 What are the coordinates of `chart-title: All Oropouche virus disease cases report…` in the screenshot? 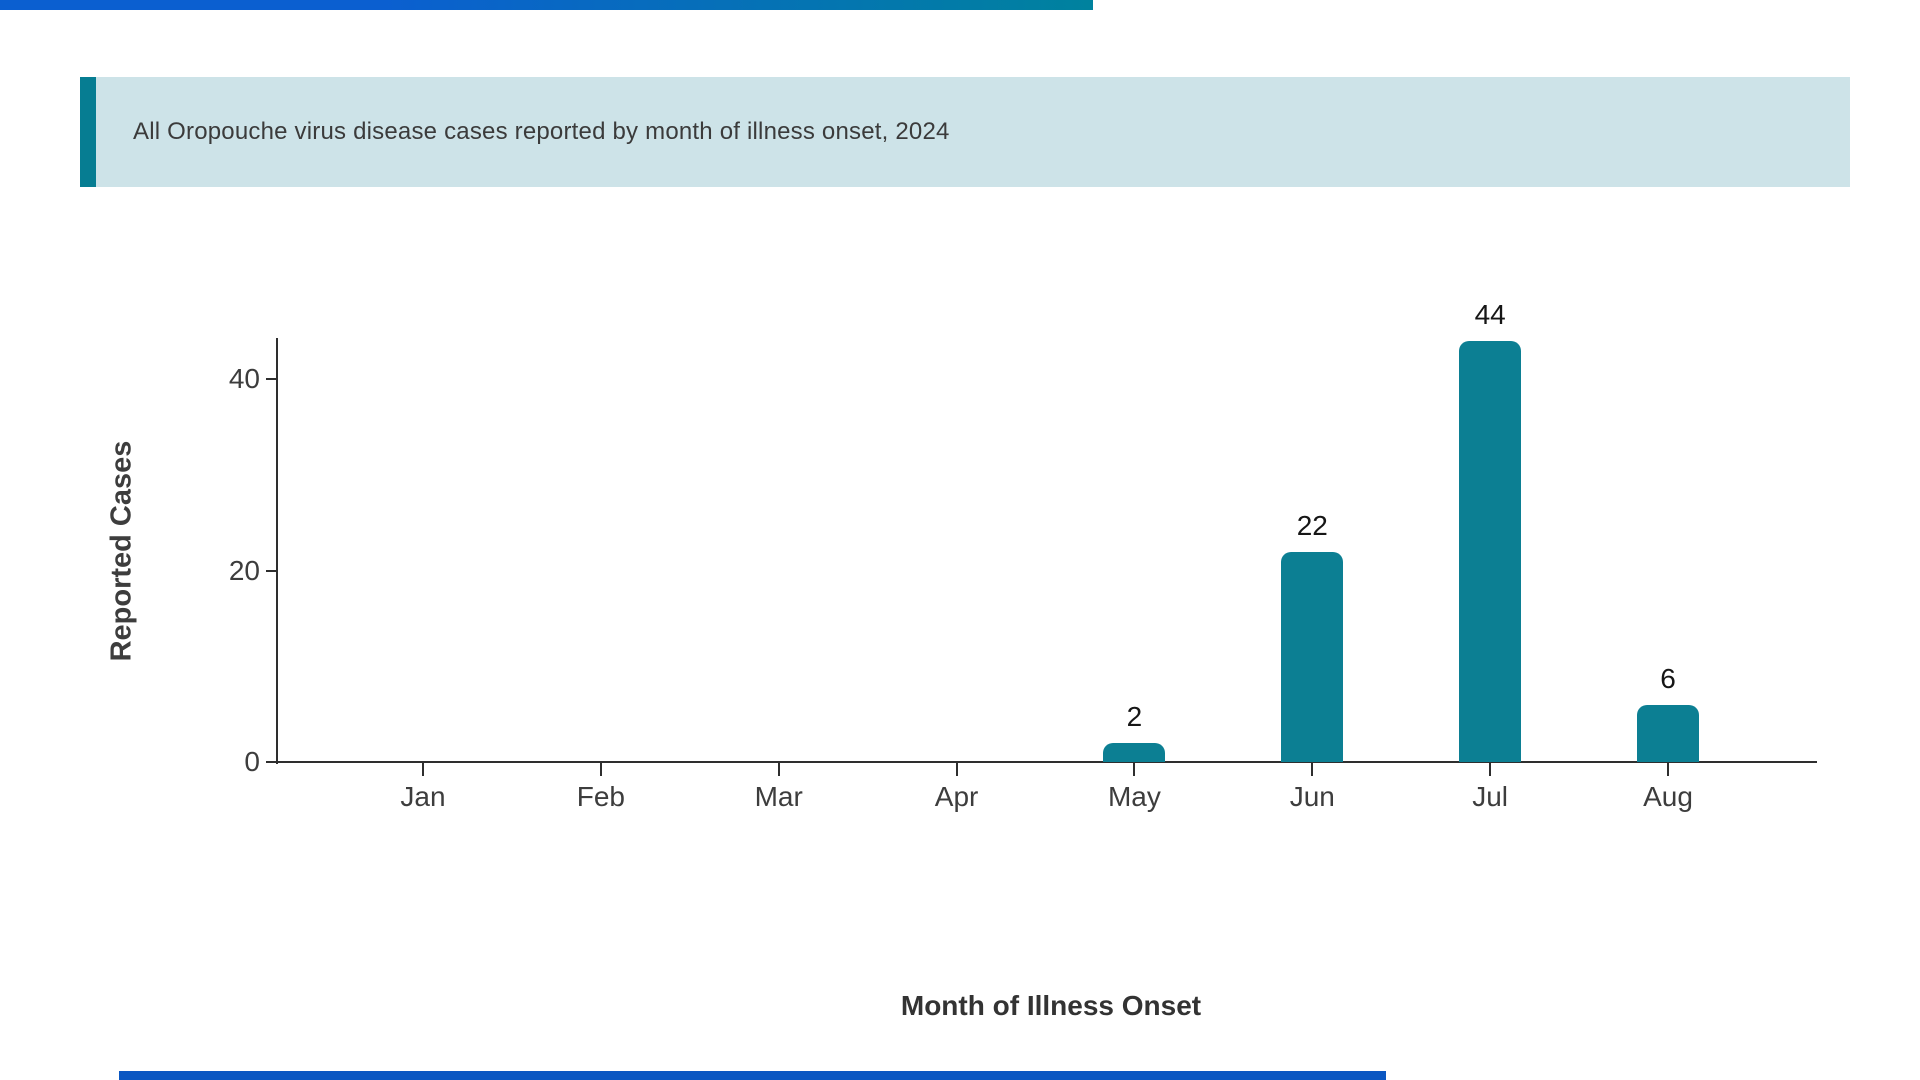 It's located at (541, 131).